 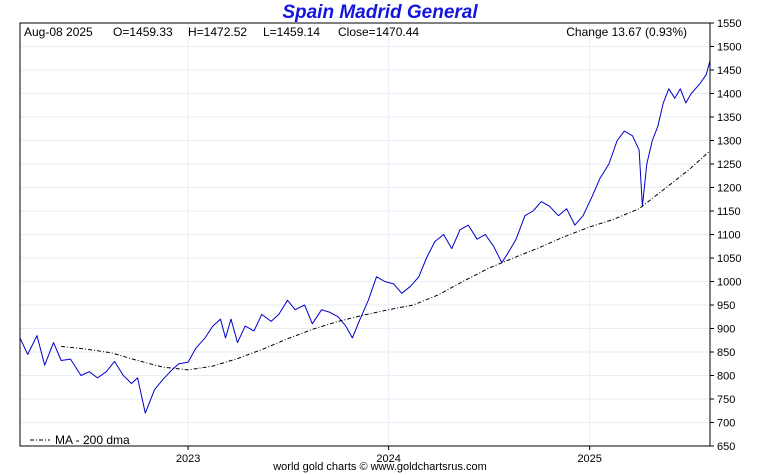 I want to click on y-tick-label: 1050, so click(x=729, y=259).